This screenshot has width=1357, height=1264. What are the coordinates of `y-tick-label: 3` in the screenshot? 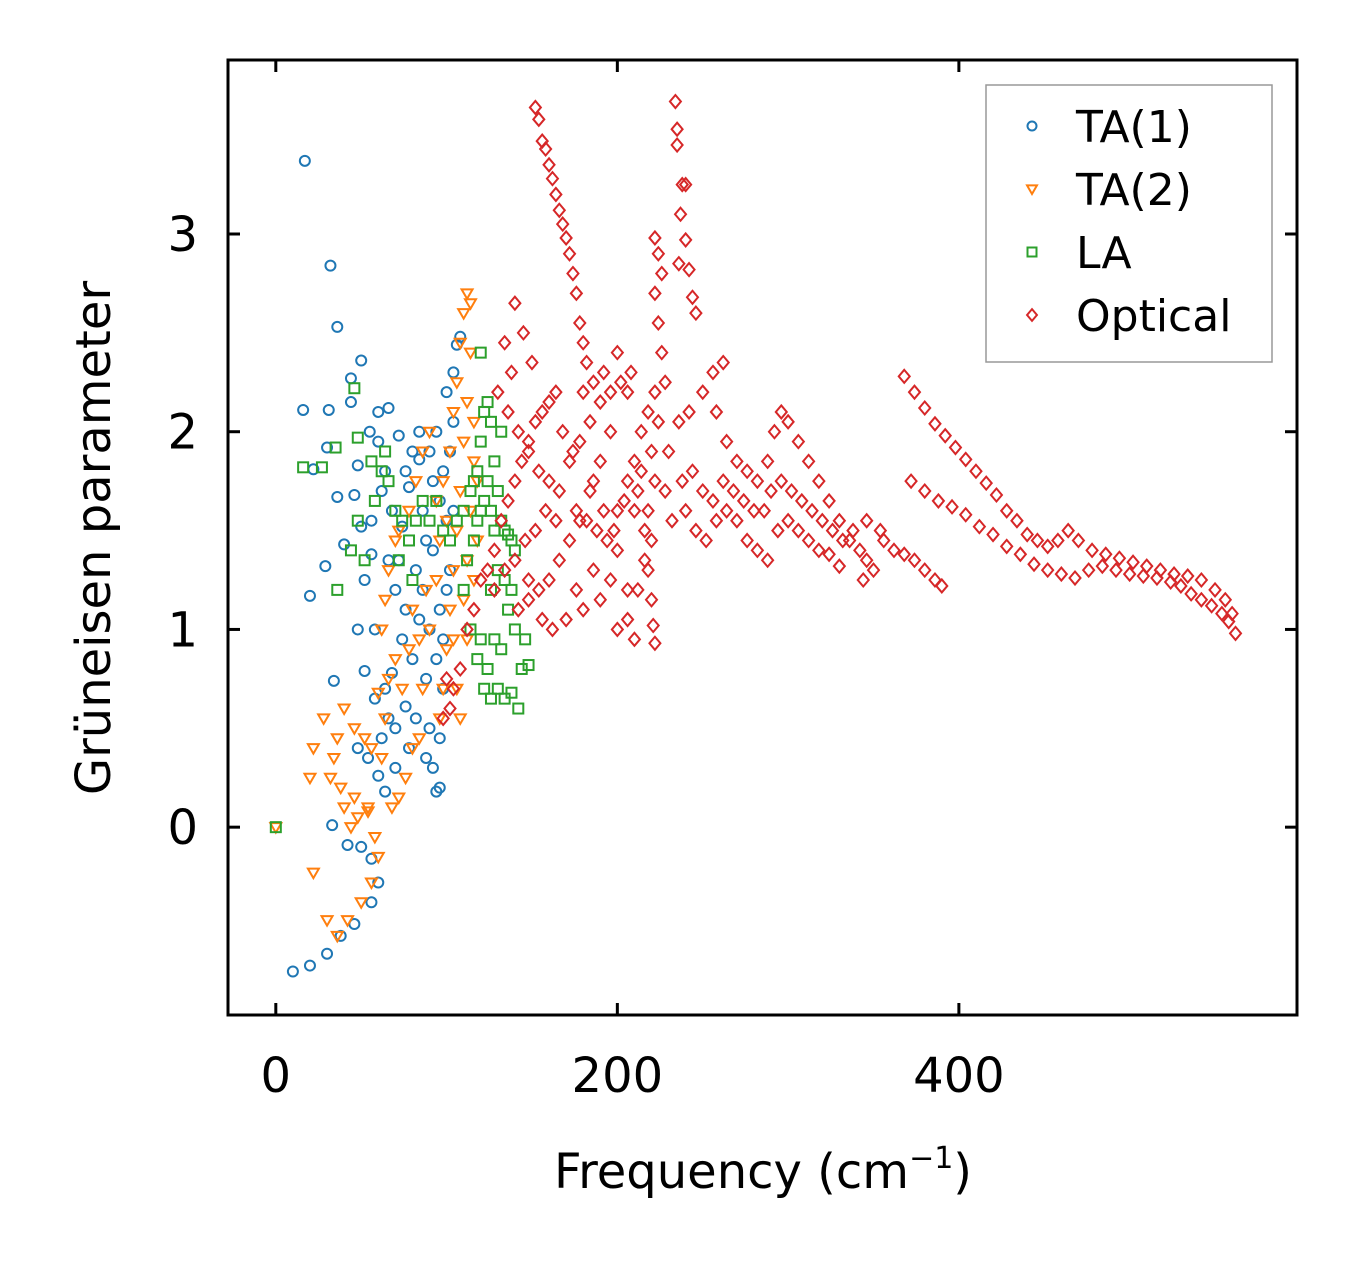 It's located at (182, 235).